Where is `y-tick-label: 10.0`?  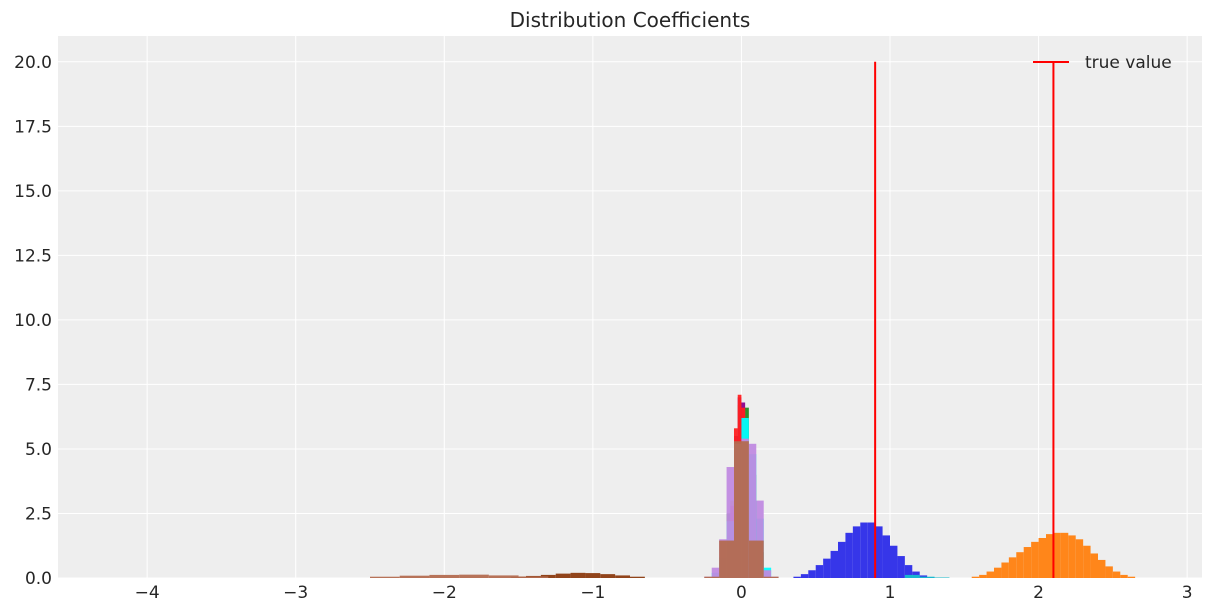 y-tick-label: 10.0 is located at coordinates (33, 321).